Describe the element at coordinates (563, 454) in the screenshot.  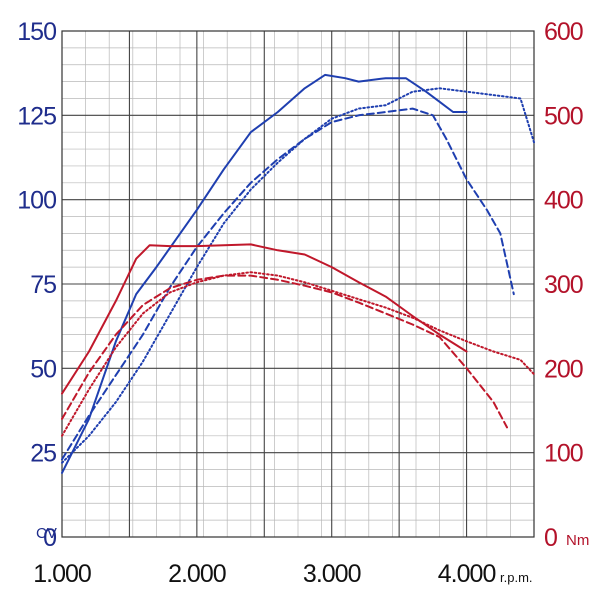
I see `right-axis-tick-label: 100` at that location.